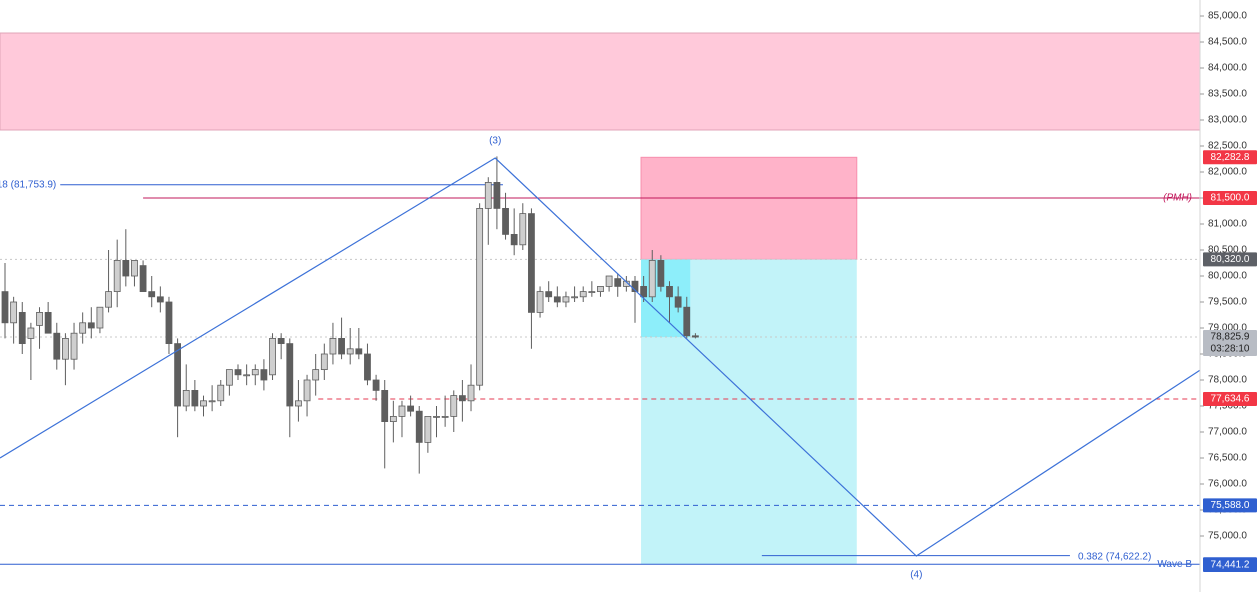 Image resolution: width=1259 pixels, height=592 pixels. I want to click on y-tick-label: 83,000.0, so click(1227, 120).